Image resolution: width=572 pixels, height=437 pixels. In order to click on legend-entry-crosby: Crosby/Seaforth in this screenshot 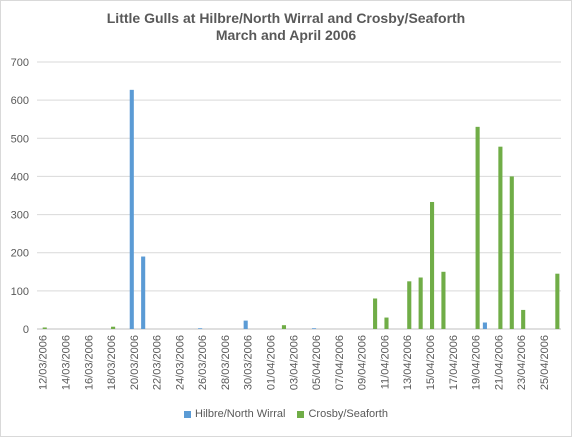, I will do `click(342, 414)`.